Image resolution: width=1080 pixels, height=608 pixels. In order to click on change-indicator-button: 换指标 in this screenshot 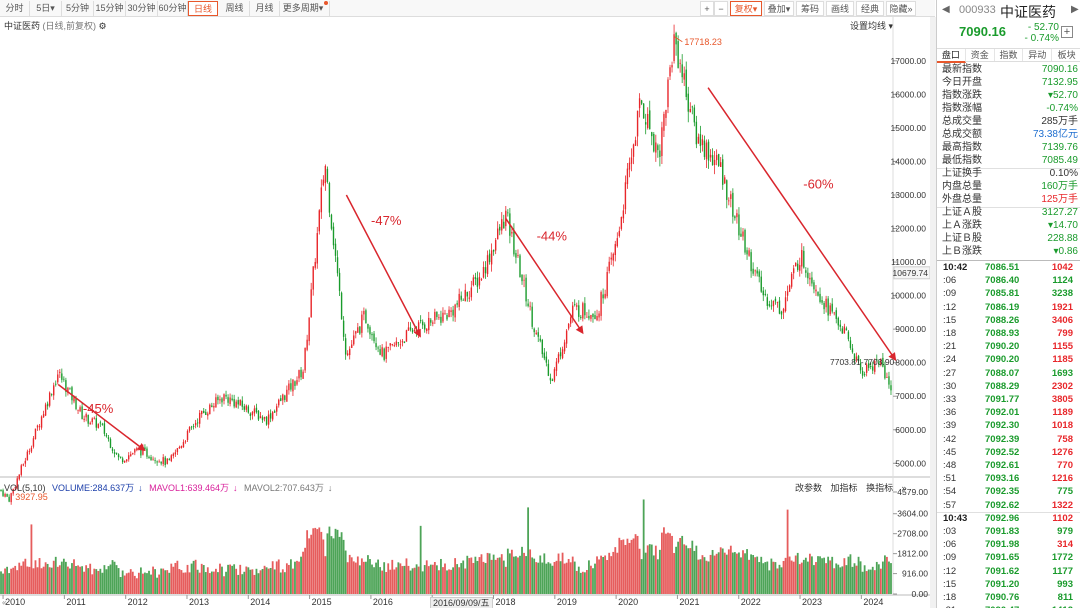, I will do `click(880, 488)`.